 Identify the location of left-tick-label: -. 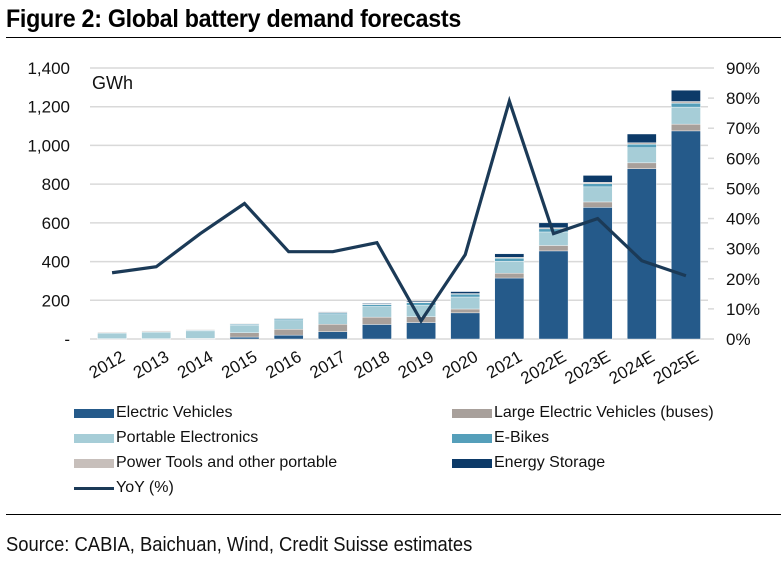
(67, 339).